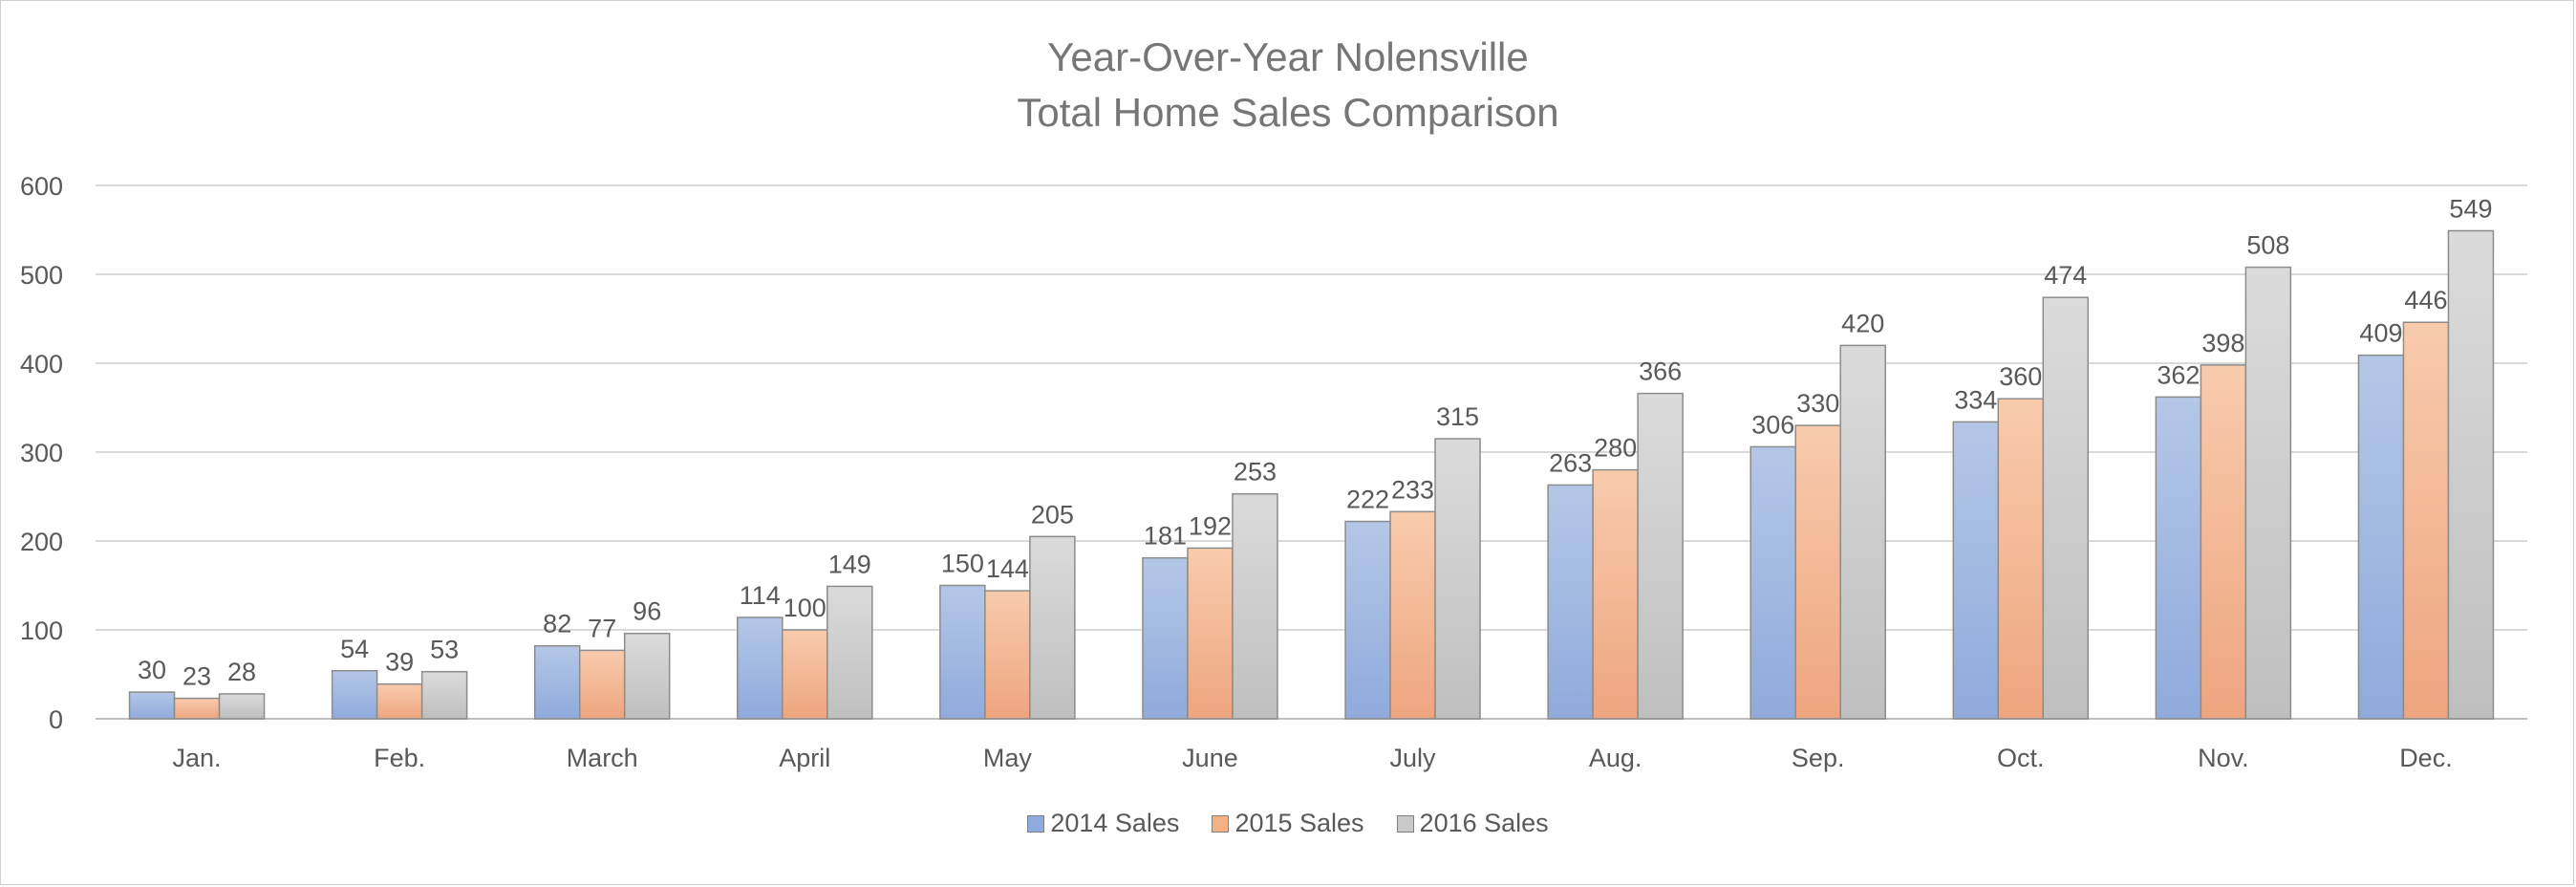 The image size is (2576, 887). I want to click on y-axis-ticks: 0 100 200 300 400 500 600, so click(41, 453).